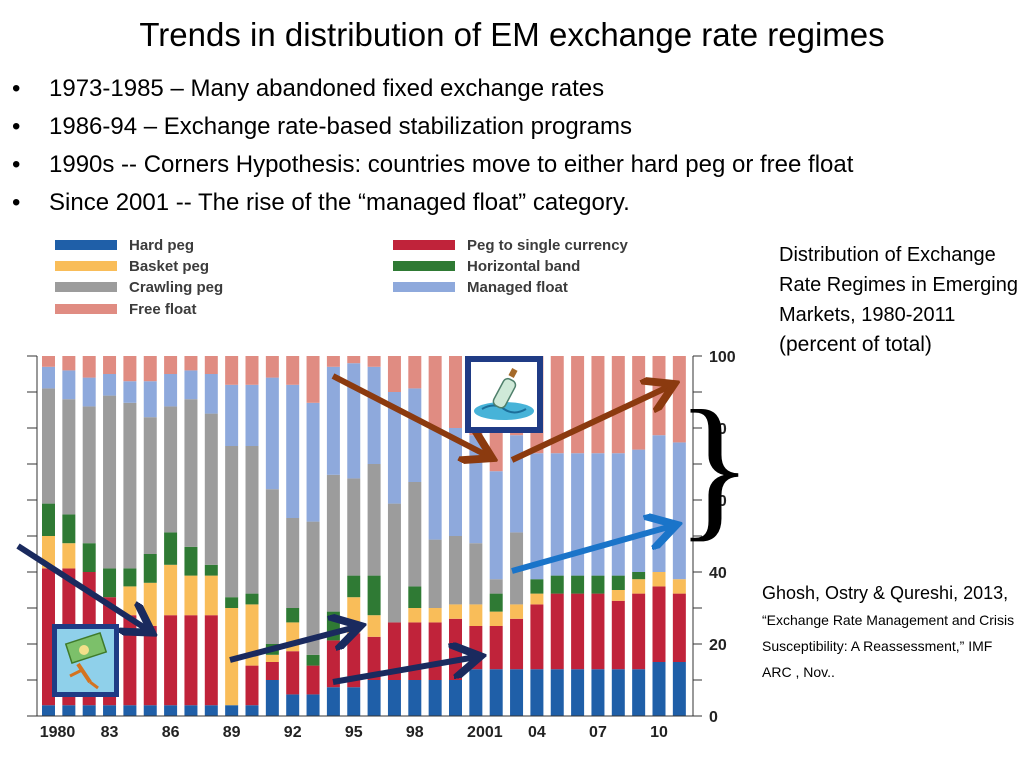 The width and height of the screenshot is (1024, 768). What do you see at coordinates (211, 394) in the screenshot?
I see `bar-segment-1988-s5` at bounding box center [211, 394].